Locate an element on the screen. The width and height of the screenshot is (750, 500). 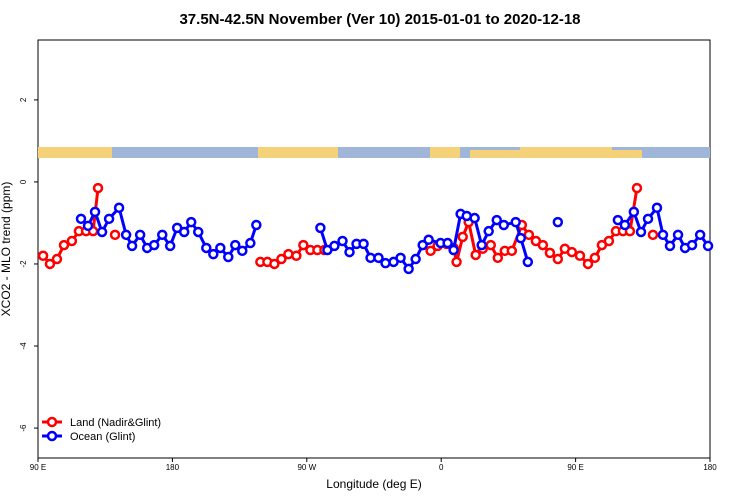
y-axis-label: XCO2 - MLO trend (ppm) is located at coordinates (6, 249).